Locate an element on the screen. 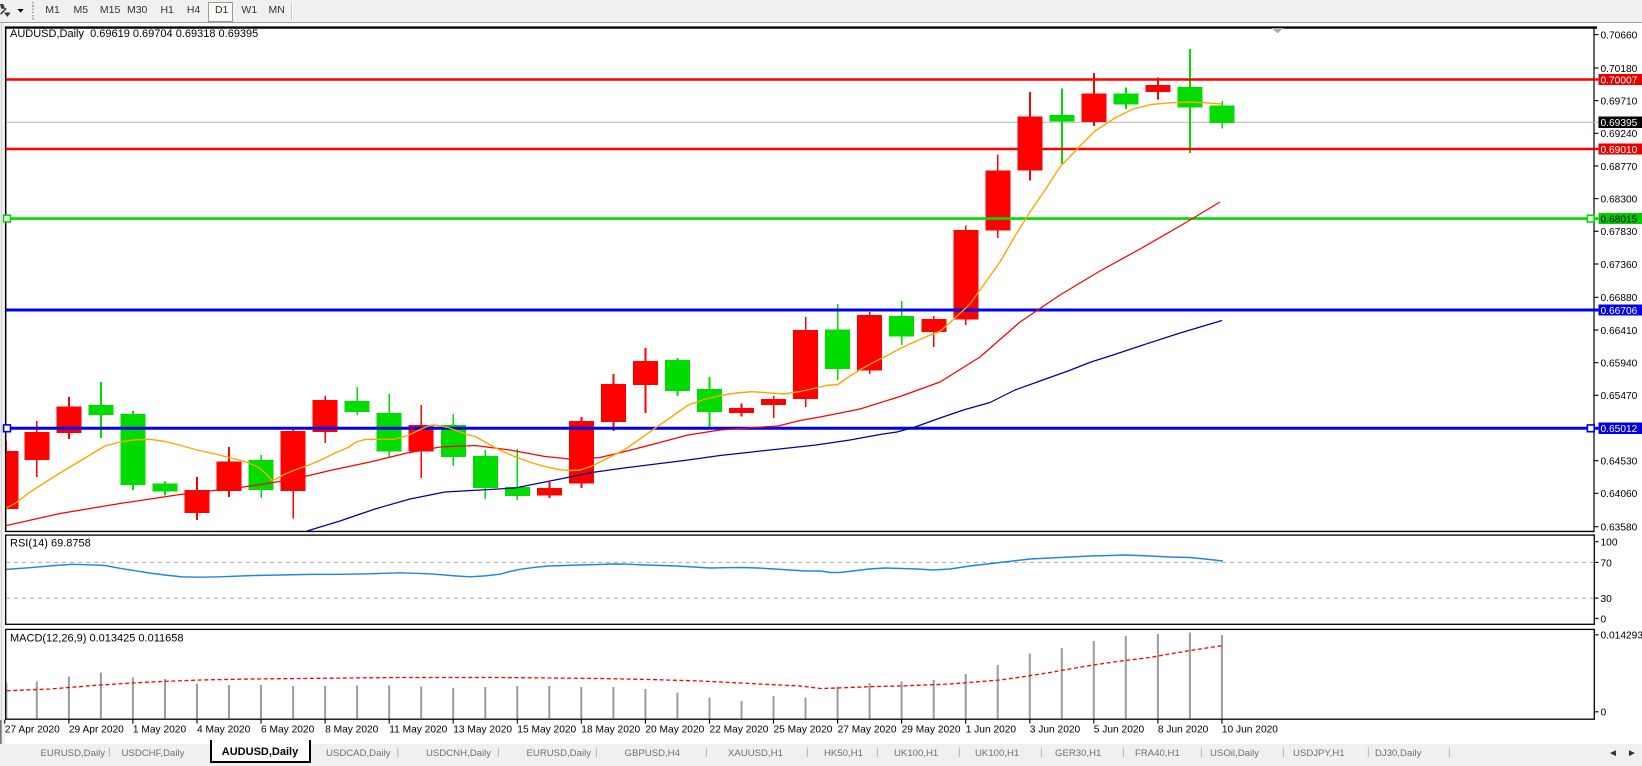  svg-text: 0.70007 is located at coordinates (1619, 80).